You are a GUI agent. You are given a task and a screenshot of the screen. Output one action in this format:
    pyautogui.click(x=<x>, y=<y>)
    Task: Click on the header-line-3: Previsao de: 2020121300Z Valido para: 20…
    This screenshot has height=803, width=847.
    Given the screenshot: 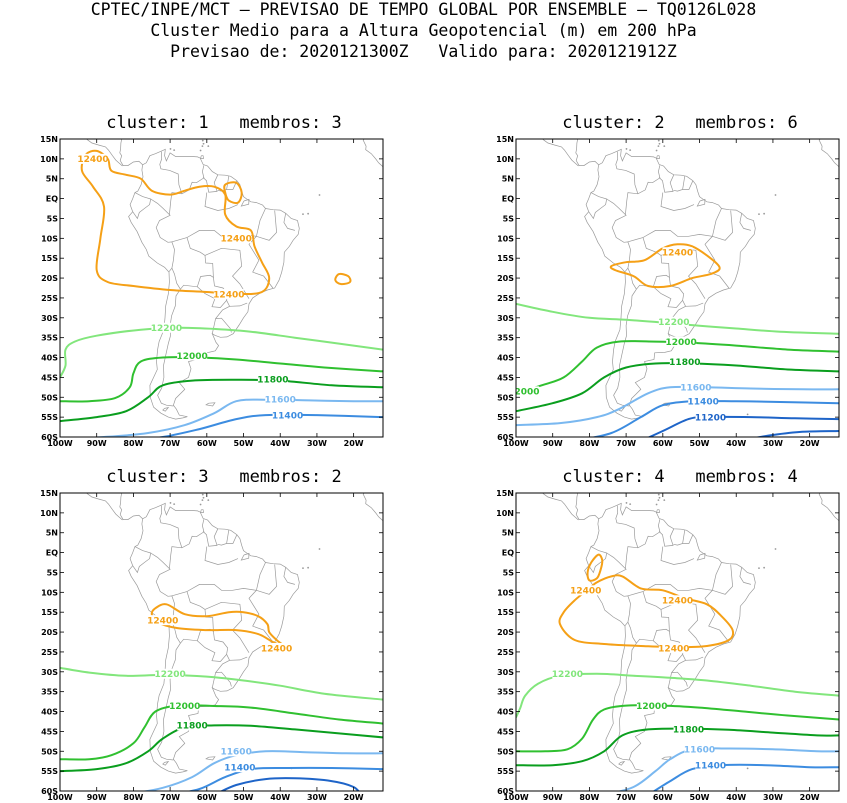 What is the action you would take?
    pyautogui.click(x=423, y=51)
    